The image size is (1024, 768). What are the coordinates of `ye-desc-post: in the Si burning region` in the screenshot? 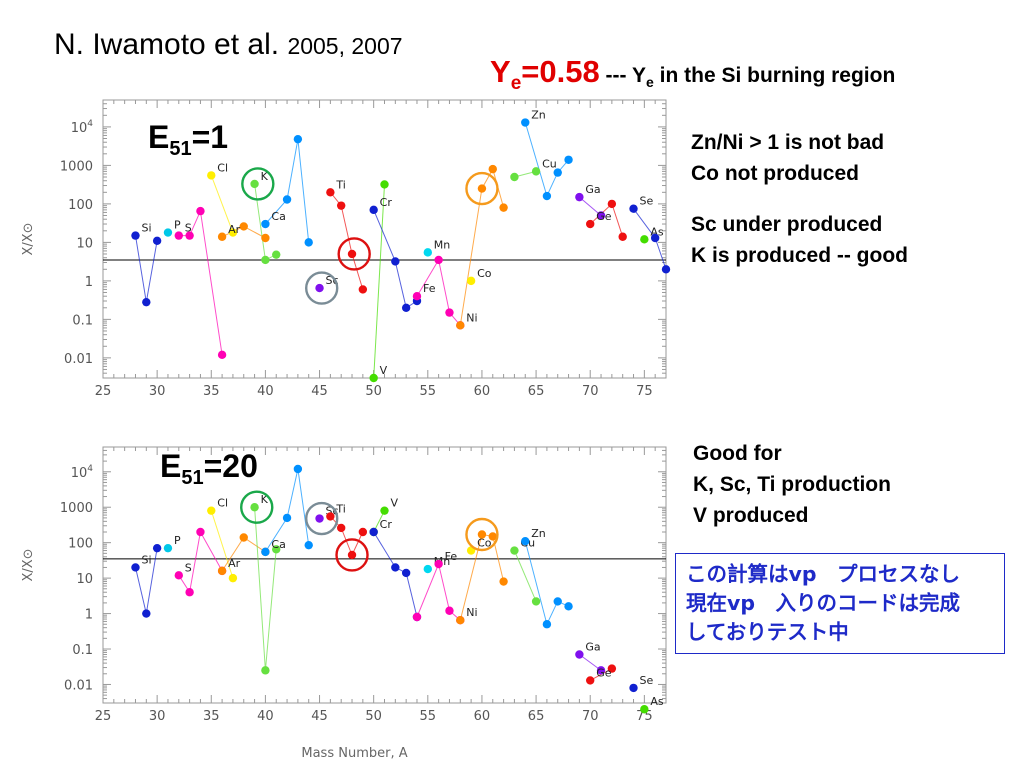 It's located at (774, 75).